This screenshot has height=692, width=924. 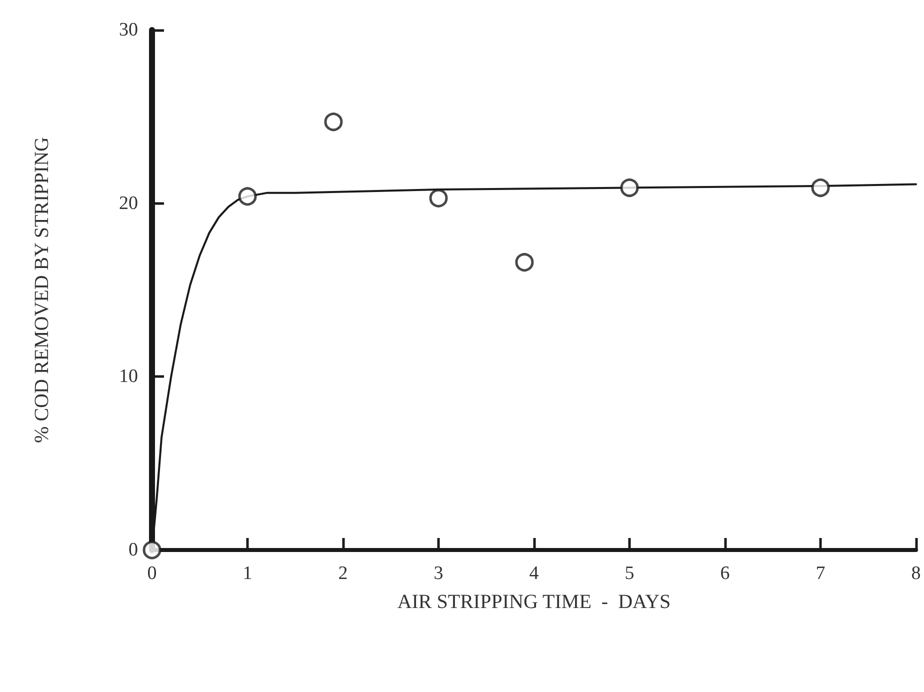 I want to click on x-tick-label: 8, so click(x=916, y=573).